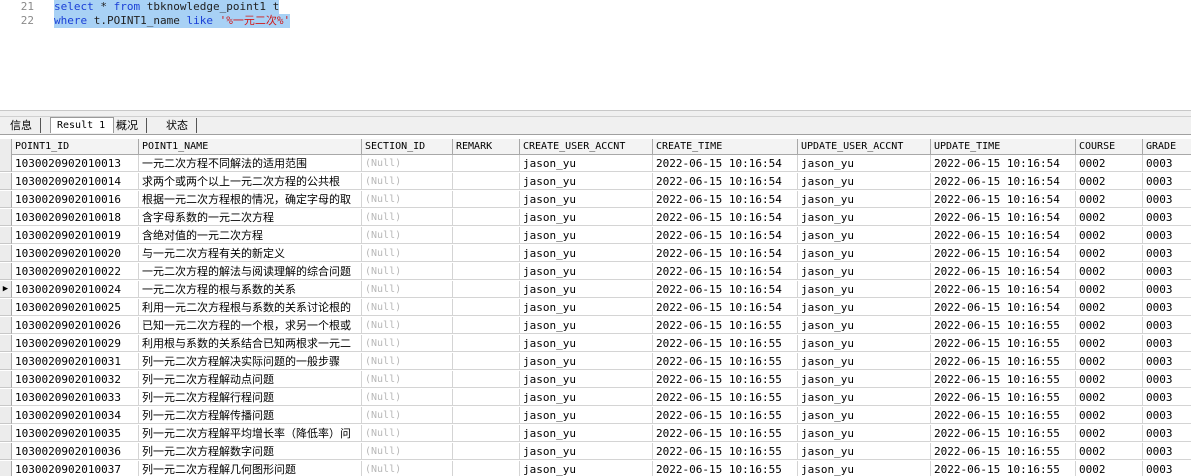 Image resolution: width=1191 pixels, height=476 pixels. Describe the element at coordinates (75, 289) in the screenshot. I see `grid-cell: 1030020902010024` at that location.